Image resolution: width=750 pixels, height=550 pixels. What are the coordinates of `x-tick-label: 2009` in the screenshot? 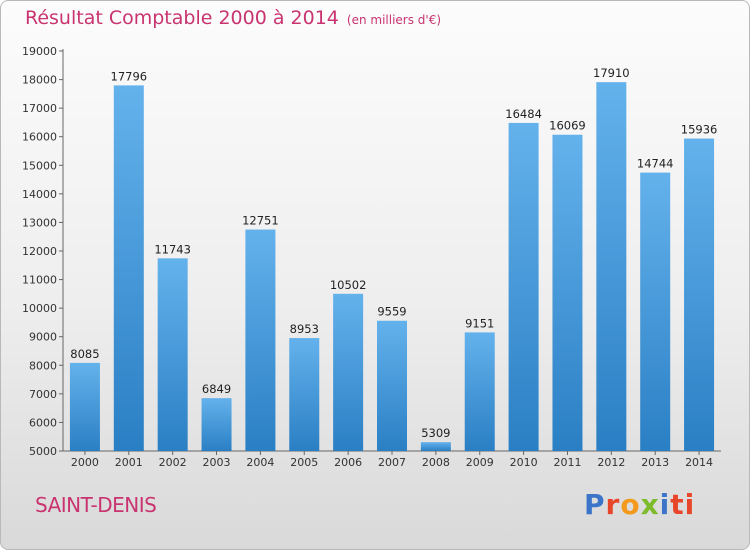 It's located at (480, 462).